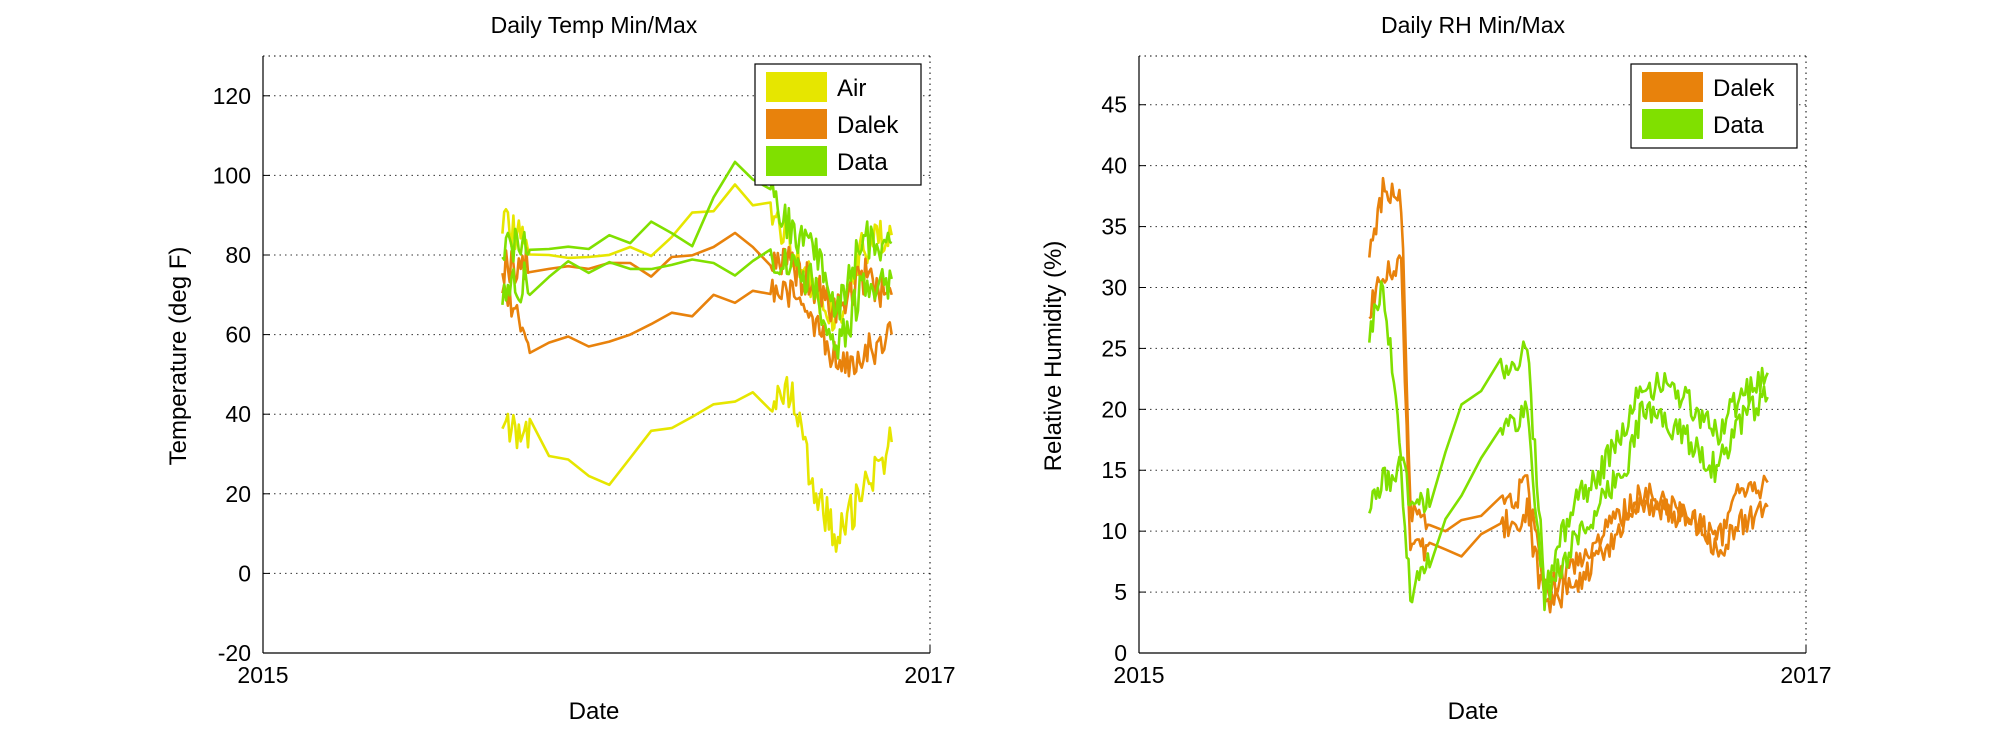 Image resolution: width=1997 pixels, height=740 pixels. Describe the element at coordinates (262, 675) in the screenshot. I see `temp-x-tick-label: 2015` at that location.